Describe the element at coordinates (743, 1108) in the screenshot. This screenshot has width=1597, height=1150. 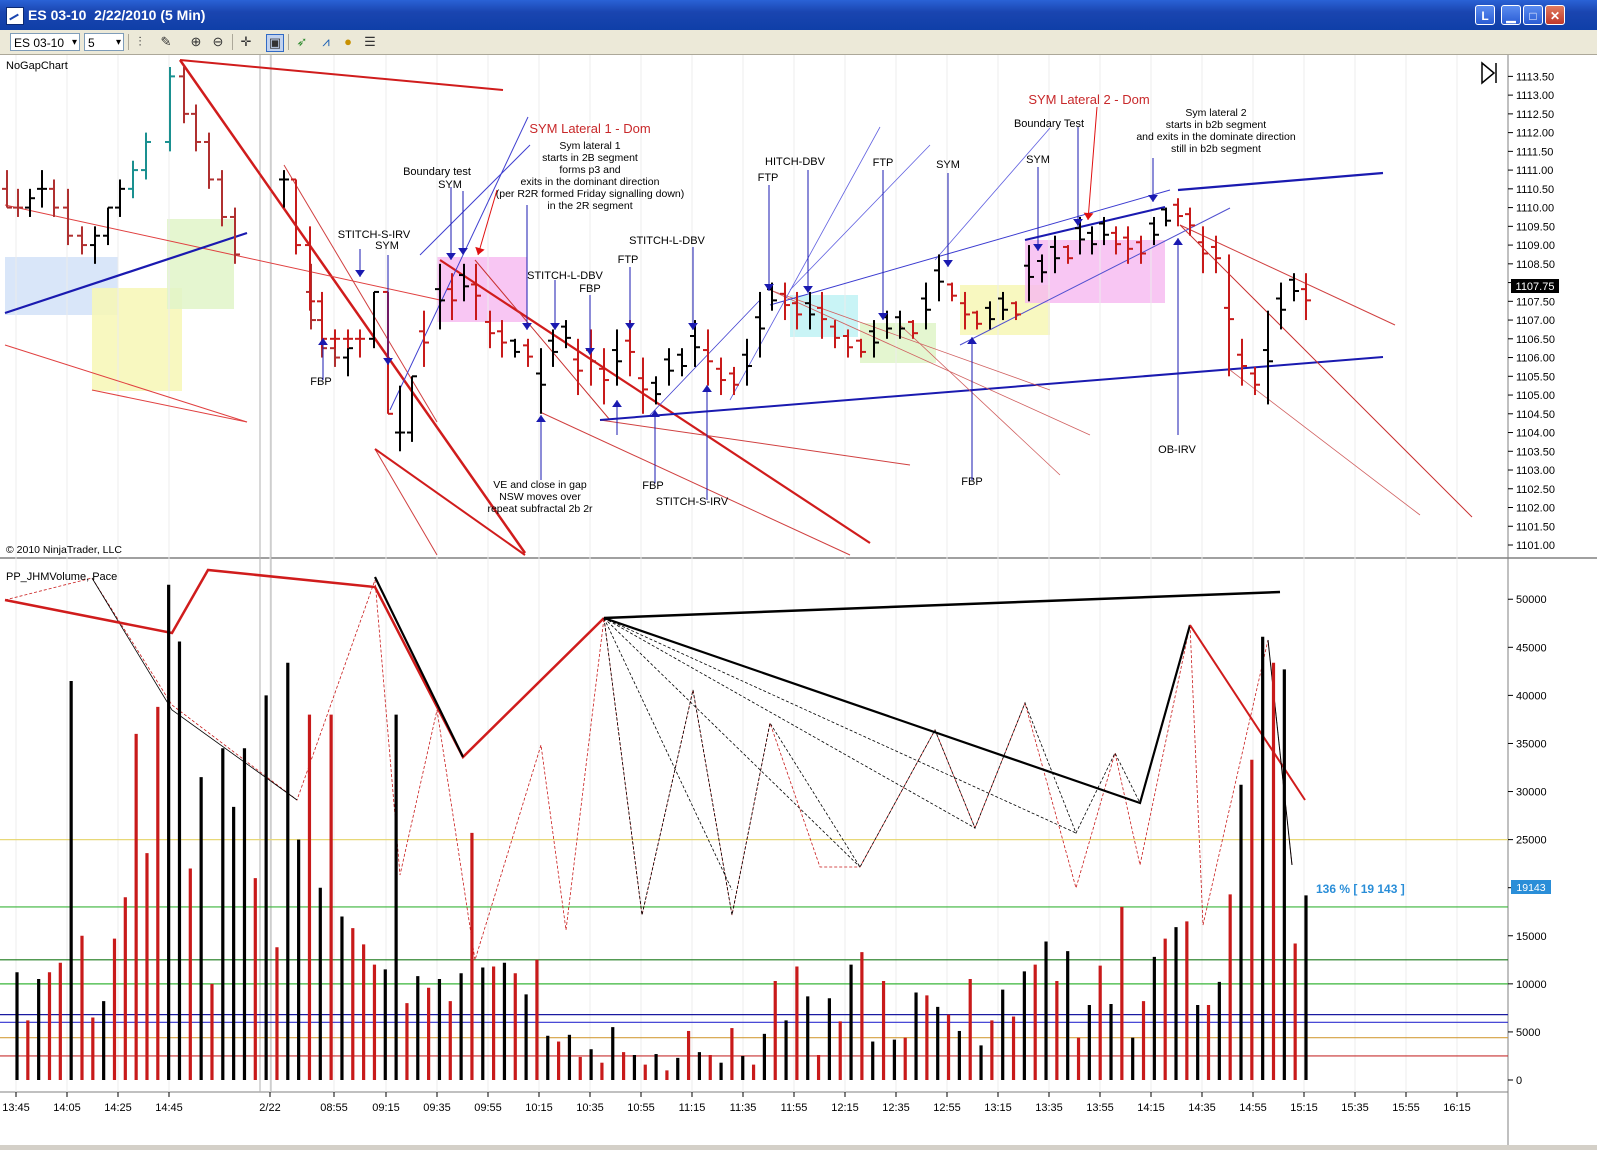
I see `time-tick-label: 11:35` at that location.